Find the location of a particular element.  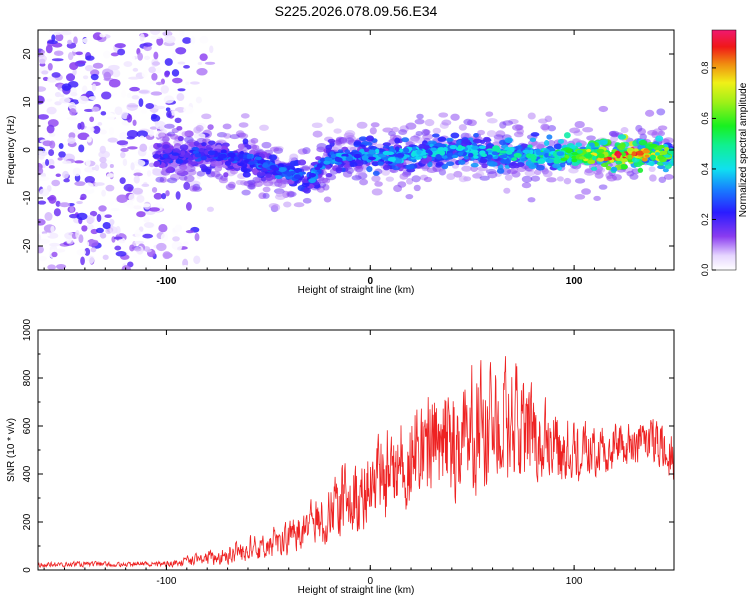

colorbar-tick-label: 0.8 is located at coordinates (705, 68).